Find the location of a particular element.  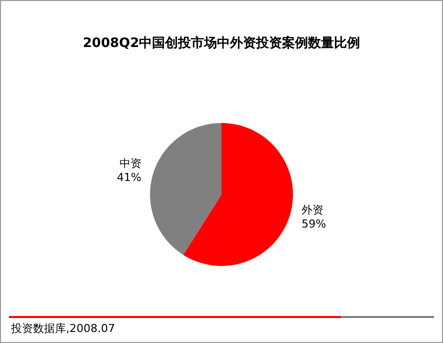

text: 投资数据库,2008.07 is located at coordinates (63, 328).